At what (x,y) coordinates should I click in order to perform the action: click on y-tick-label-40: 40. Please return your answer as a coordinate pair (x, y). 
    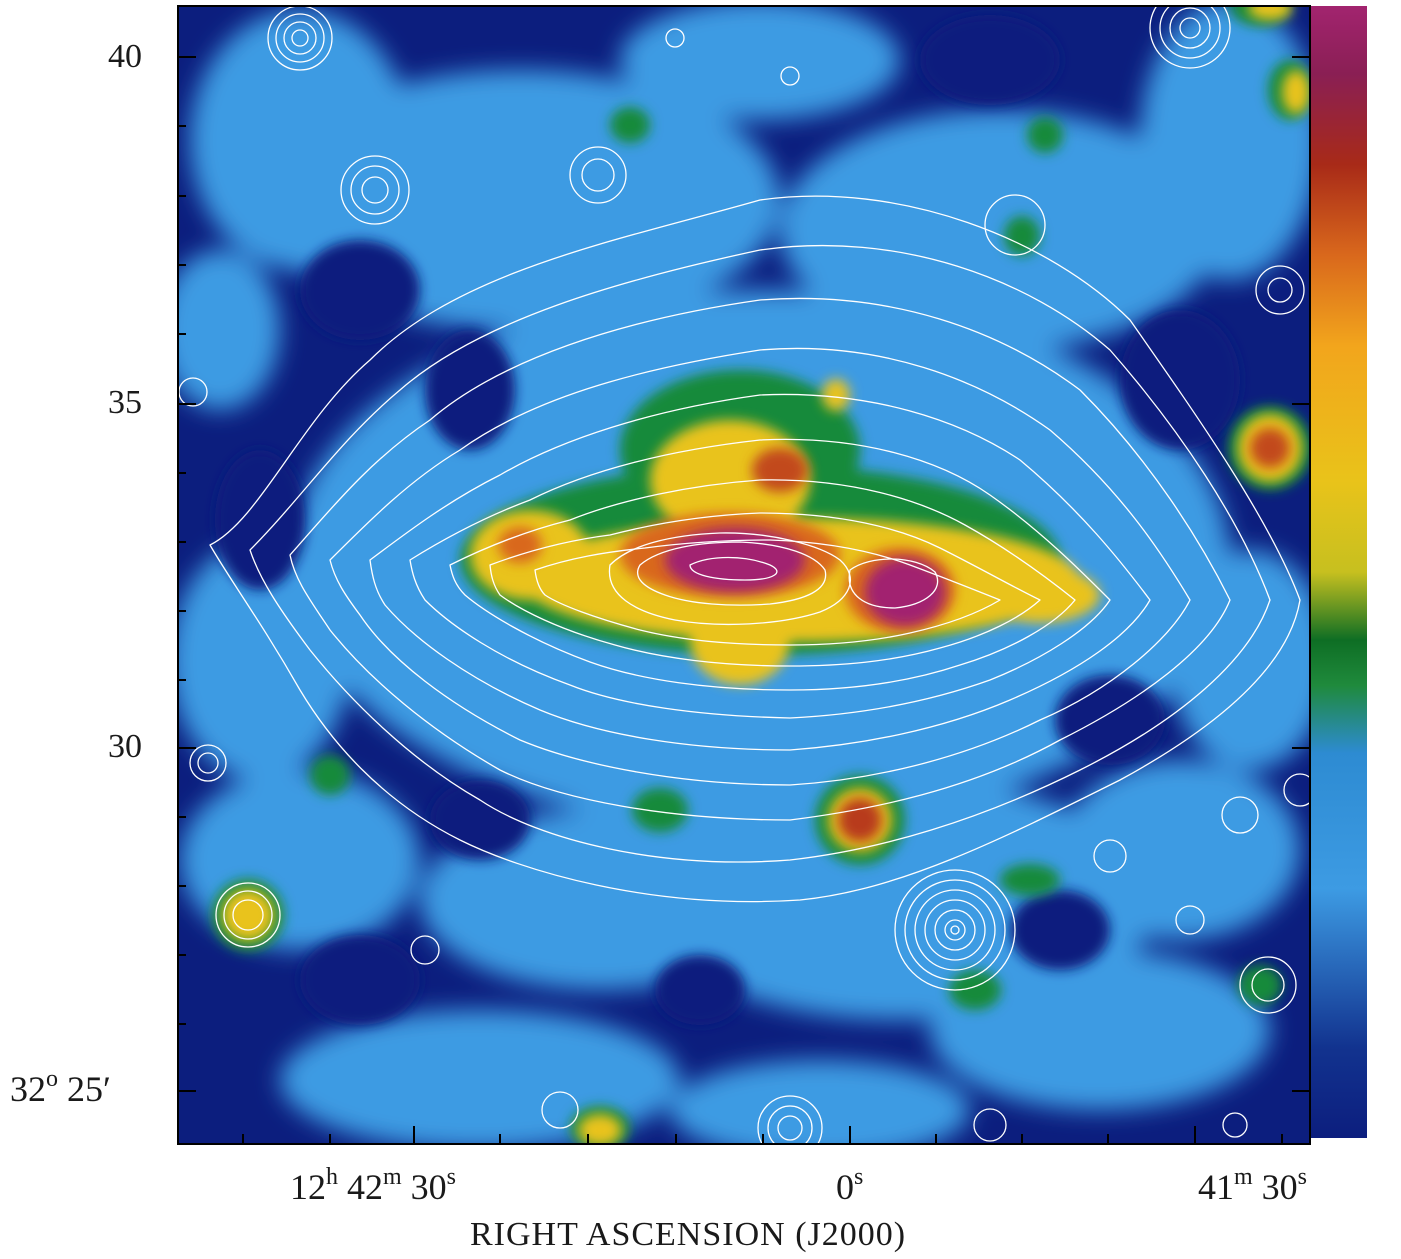
    Looking at the image, I should click on (125, 56).